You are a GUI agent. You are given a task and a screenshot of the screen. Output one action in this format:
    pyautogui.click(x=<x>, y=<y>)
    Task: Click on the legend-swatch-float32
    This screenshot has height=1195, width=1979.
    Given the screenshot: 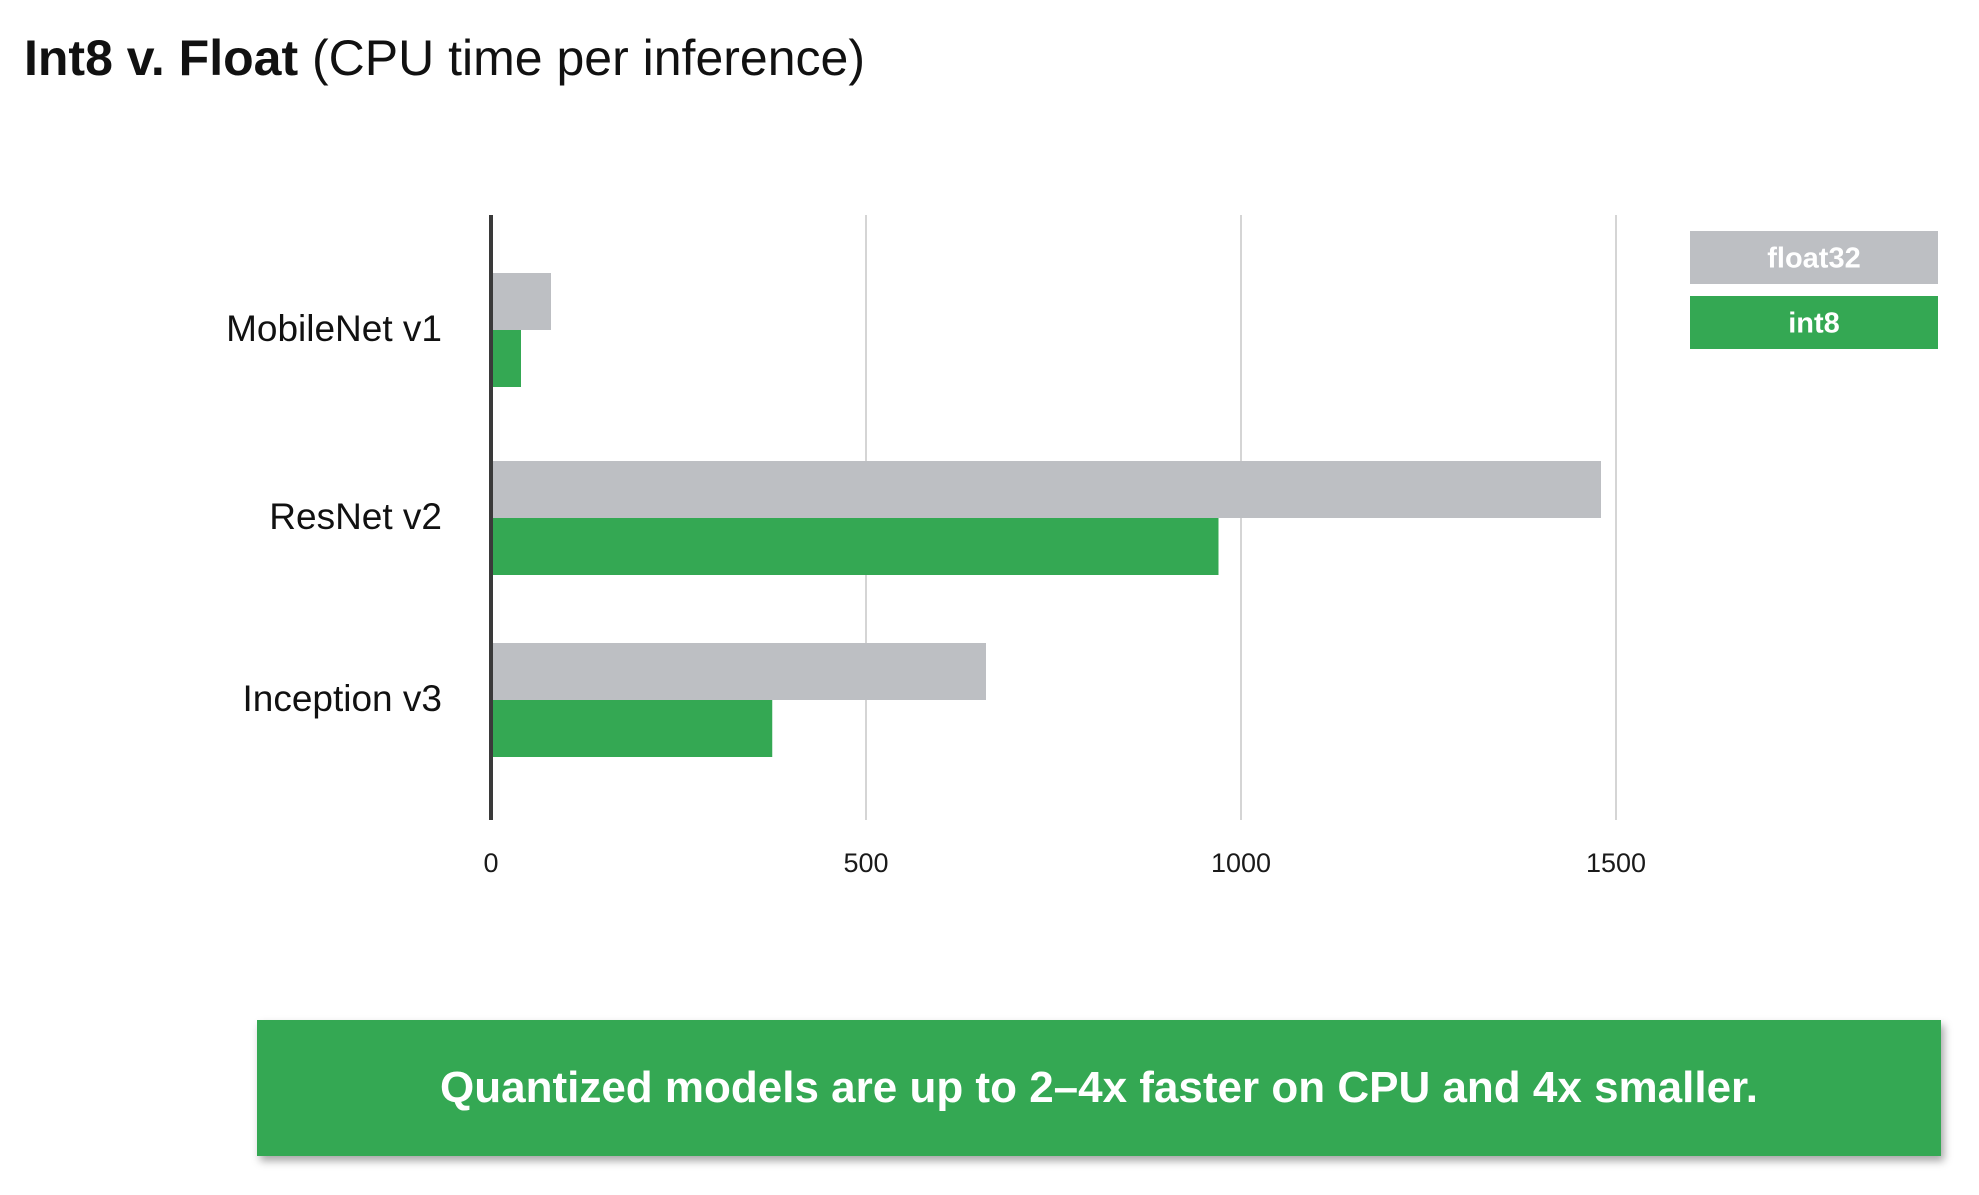 What is the action you would take?
    pyautogui.click(x=1814, y=257)
    